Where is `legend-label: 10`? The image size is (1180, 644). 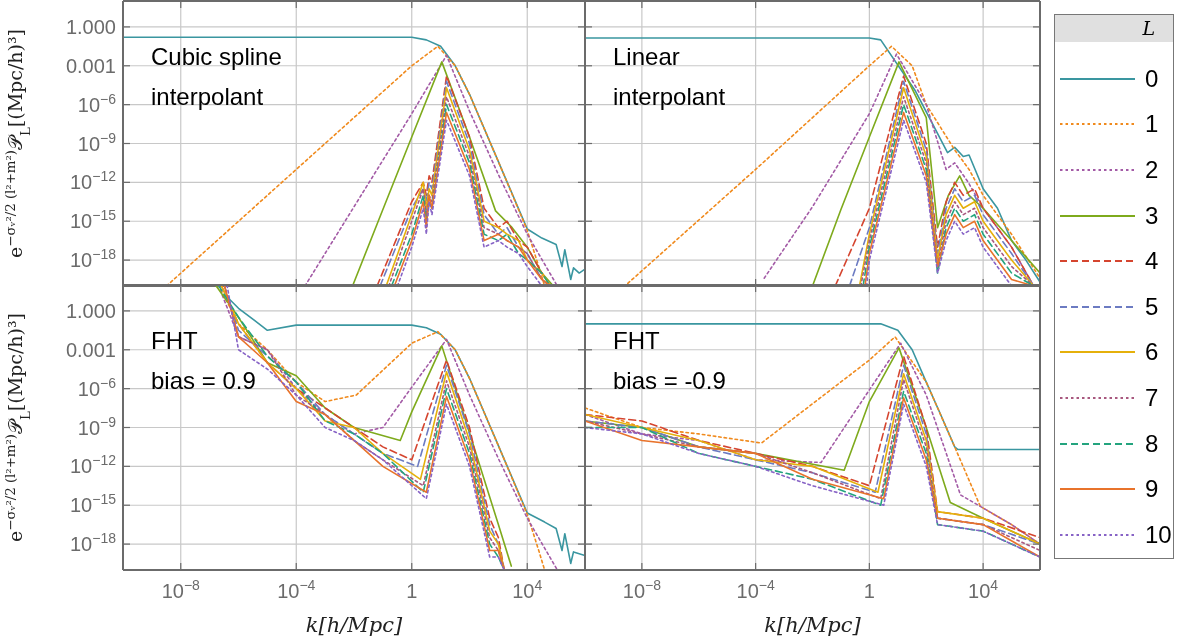
legend-label: 10 is located at coordinates (1158, 534).